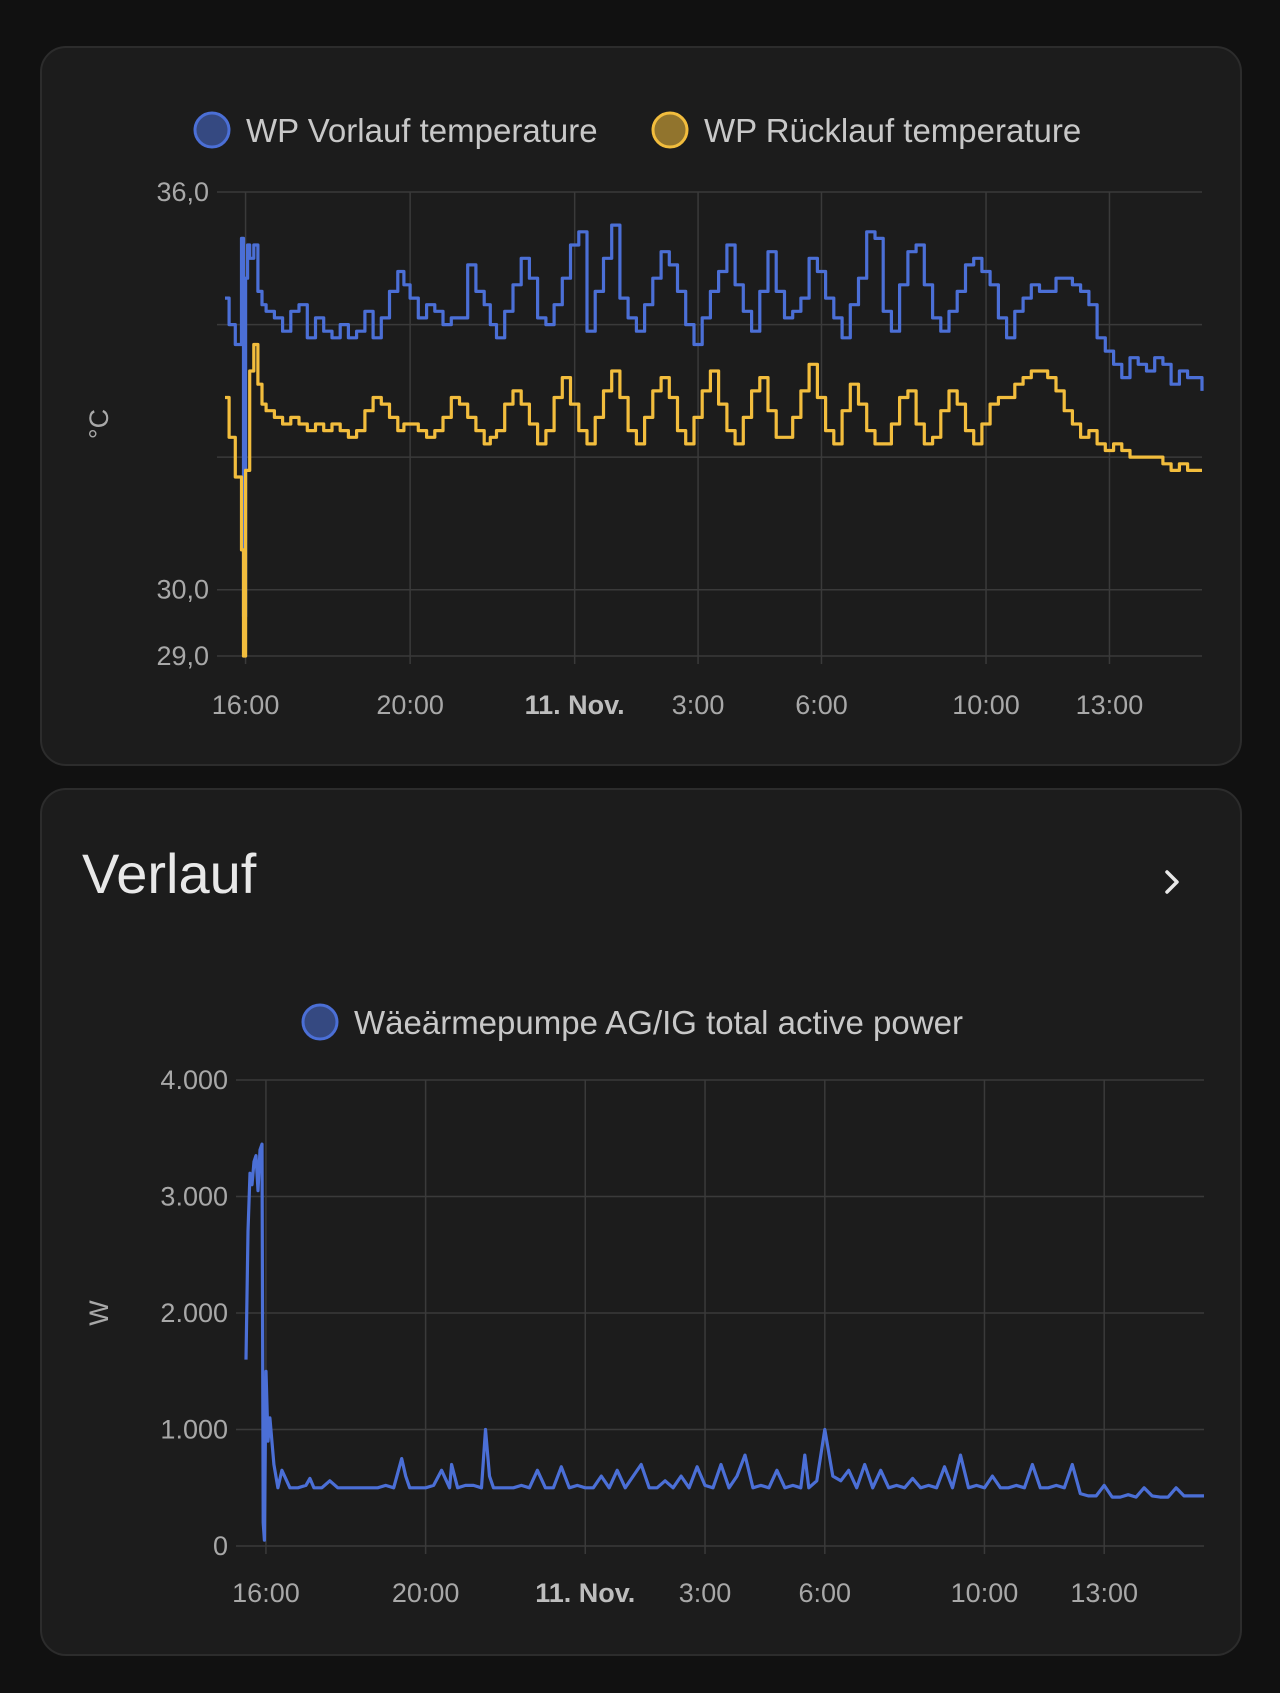  What do you see at coordinates (99, 424) in the screenshot?
I see `y-axis-label: °C` at bounding box center [99, 424].